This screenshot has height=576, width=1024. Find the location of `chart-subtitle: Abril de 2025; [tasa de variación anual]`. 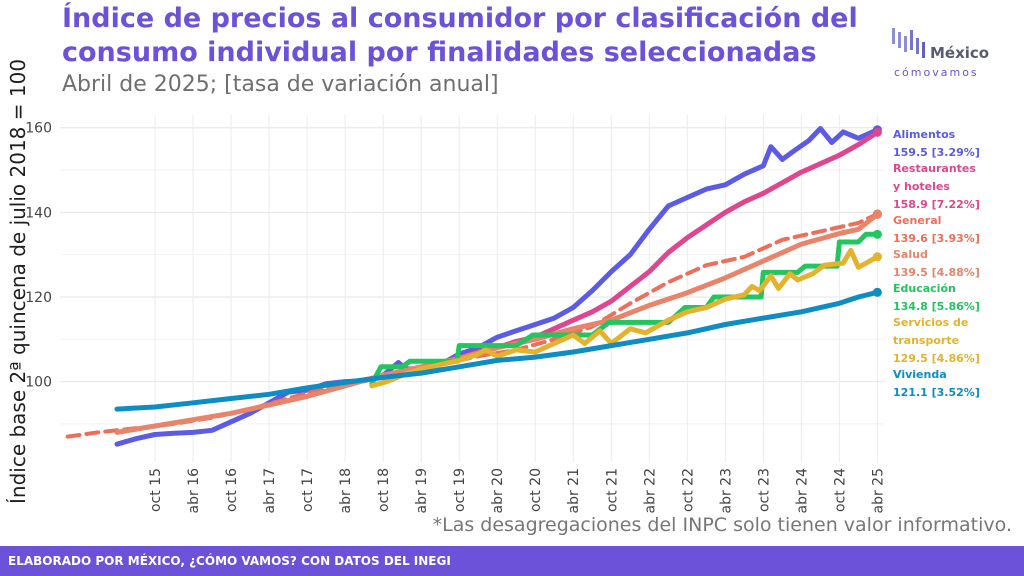

chart-subtitle: Abril de 2025; [tasa de variación anual] is located at coordinates (280, 84).